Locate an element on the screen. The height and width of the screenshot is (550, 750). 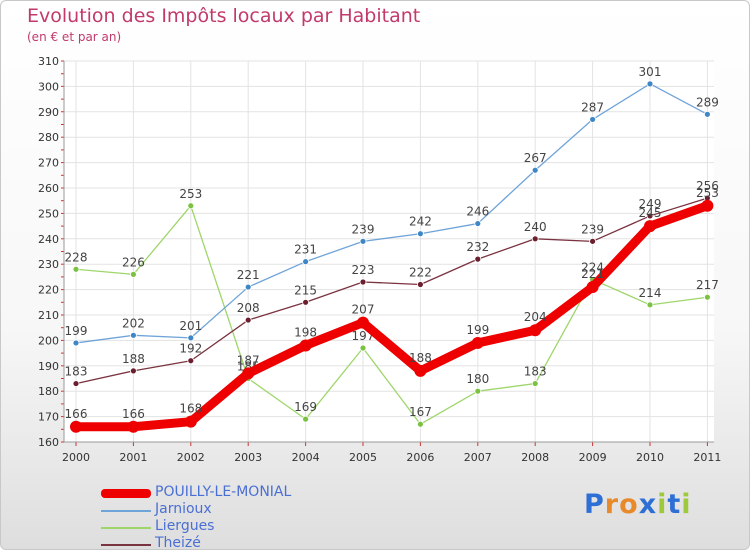
data-label: 287 is located at coordinates (592, 107).